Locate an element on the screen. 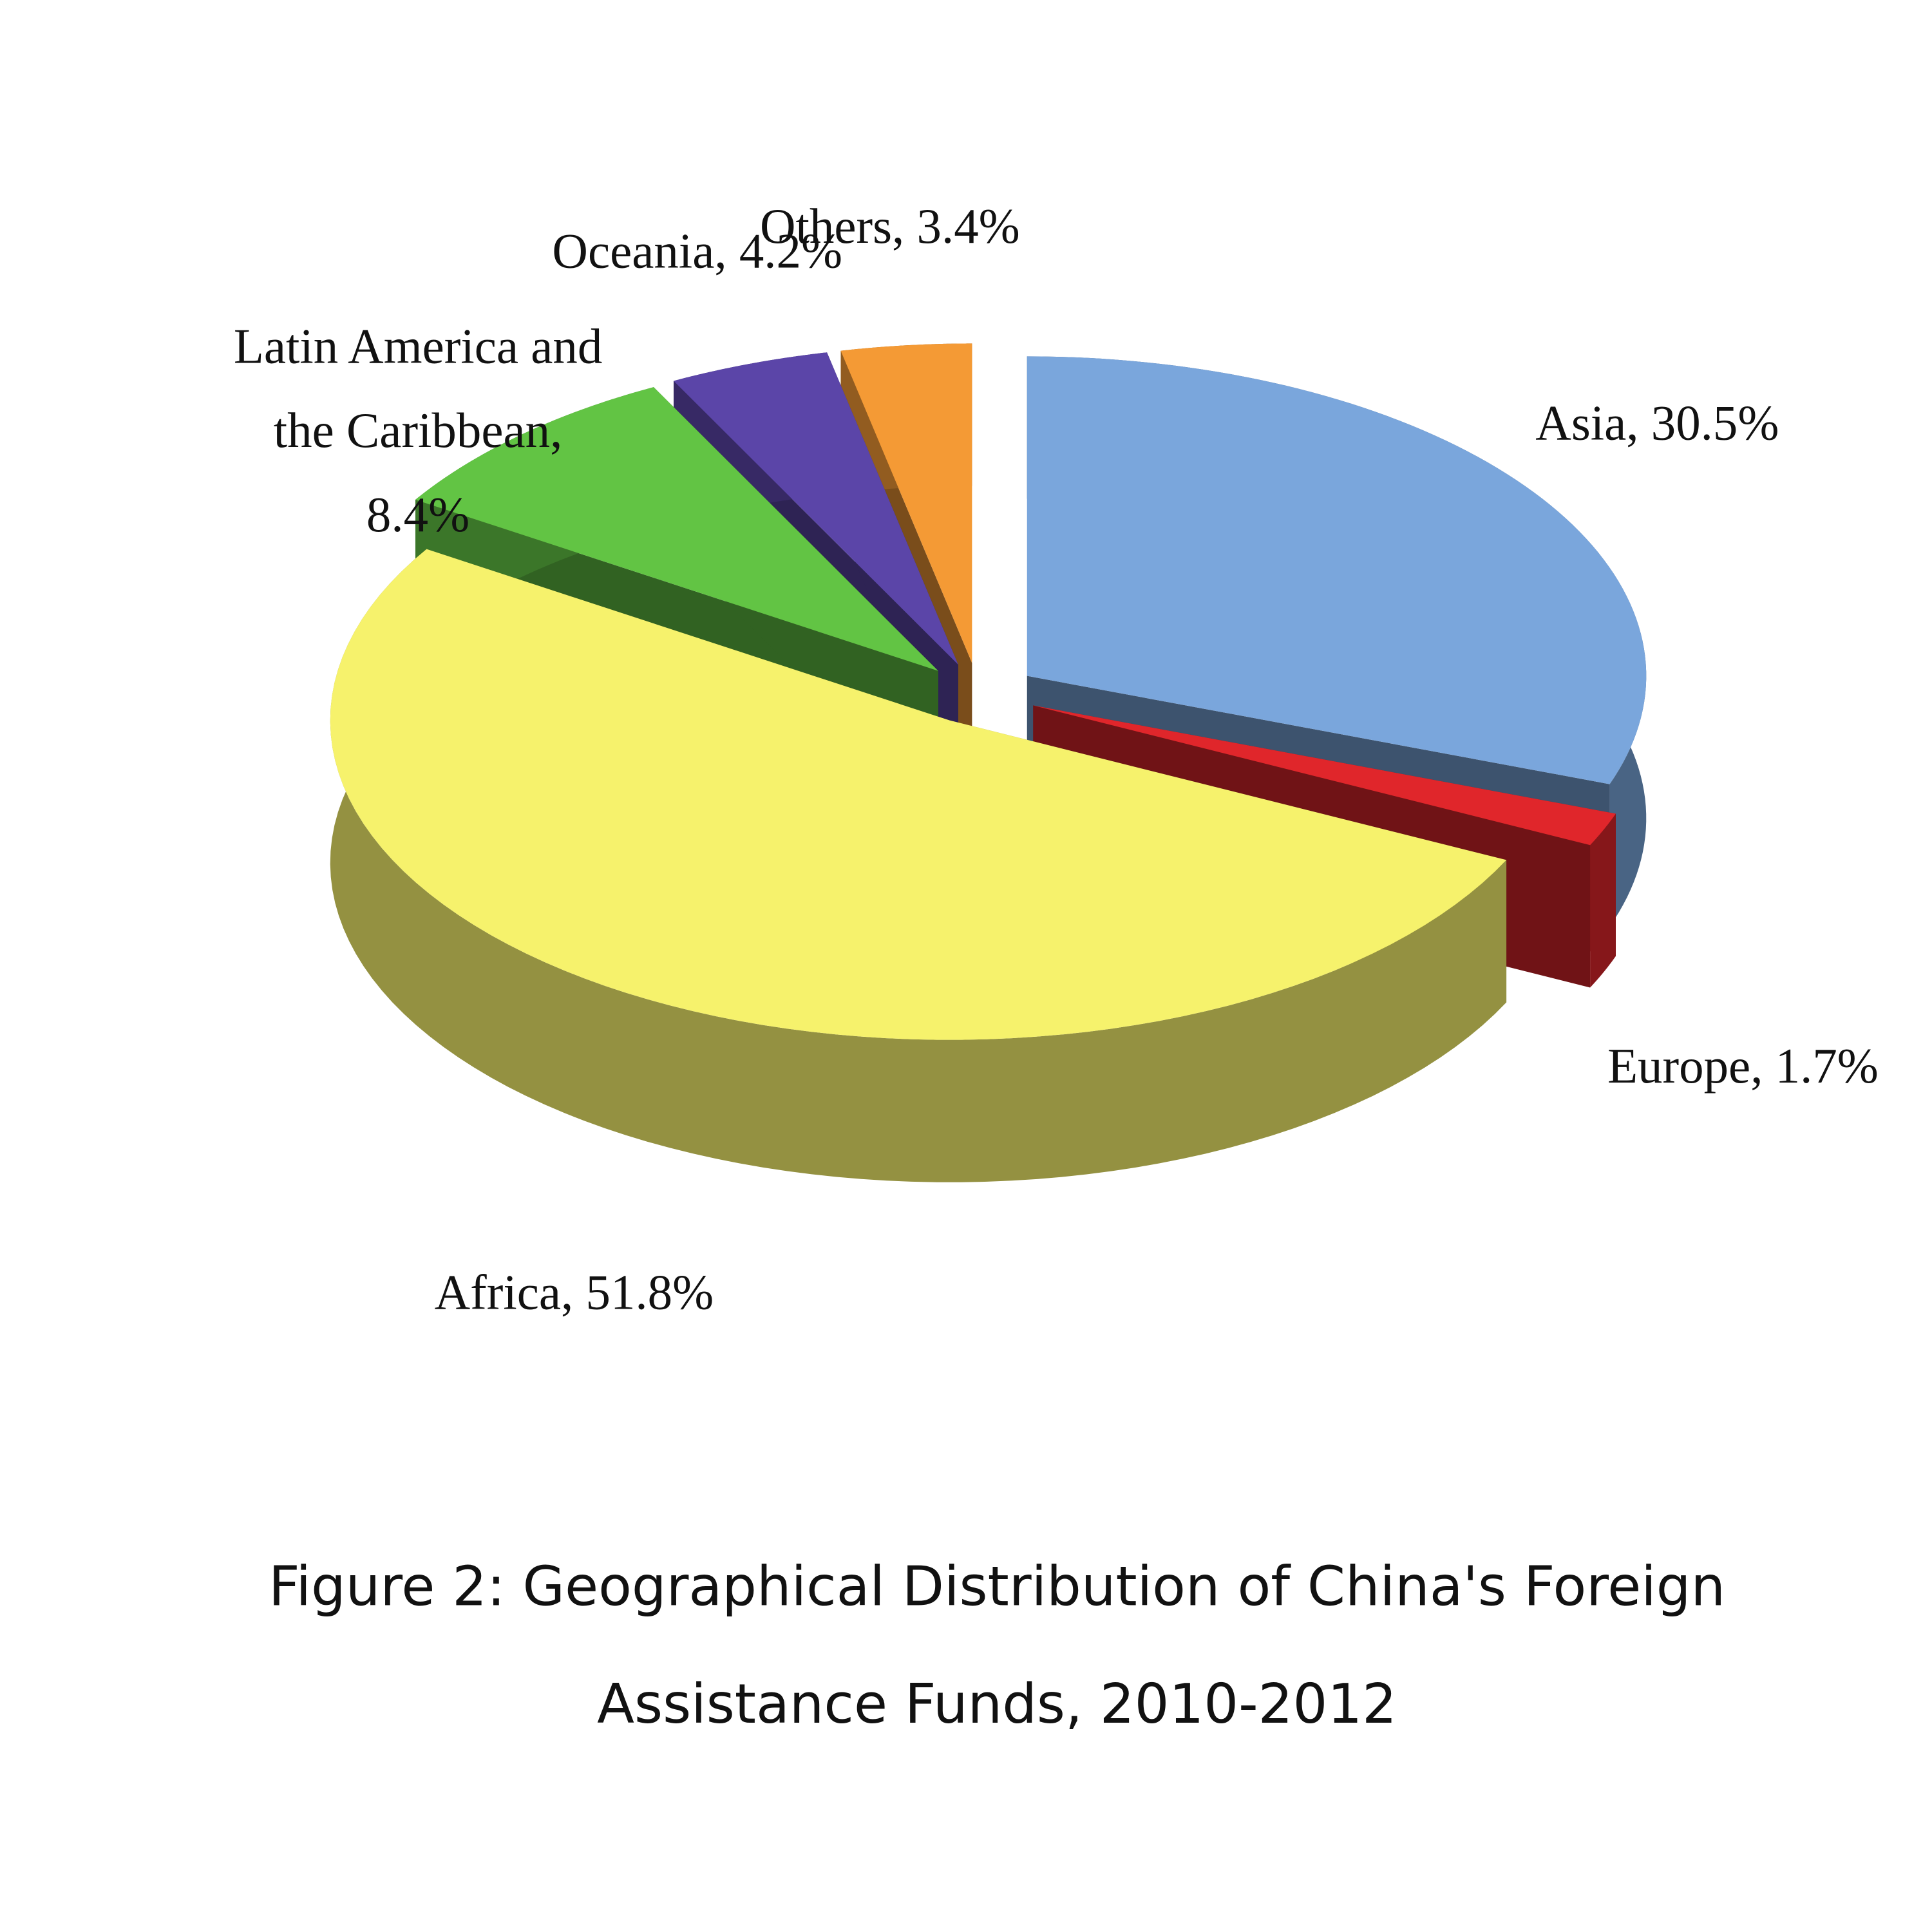 This screenshot has width=1932, height=1932. data-label-box: Europe, 1.7% is located at coordinates (1743, 1065).